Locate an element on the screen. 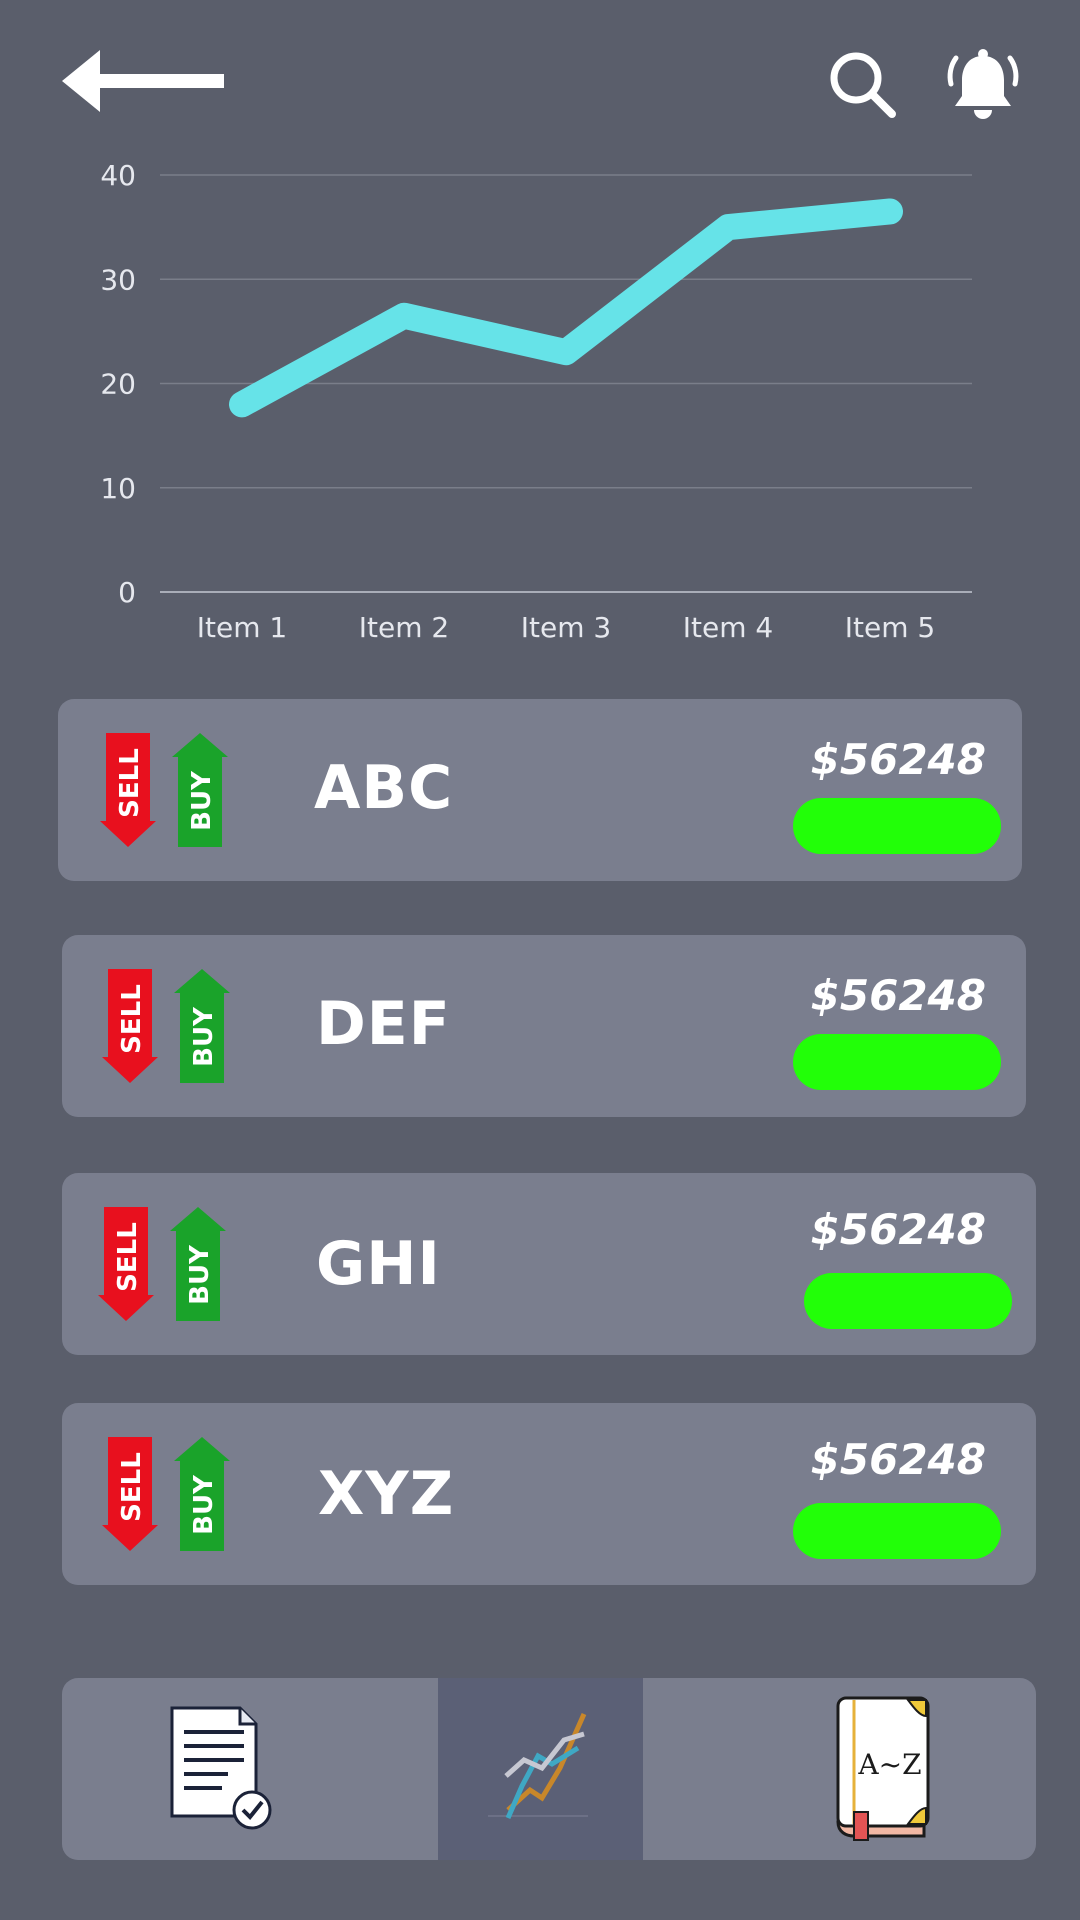 This screenshot has height=1920, width=1080. x-tick-label: Item 2 is located at coordinates (404, 627).